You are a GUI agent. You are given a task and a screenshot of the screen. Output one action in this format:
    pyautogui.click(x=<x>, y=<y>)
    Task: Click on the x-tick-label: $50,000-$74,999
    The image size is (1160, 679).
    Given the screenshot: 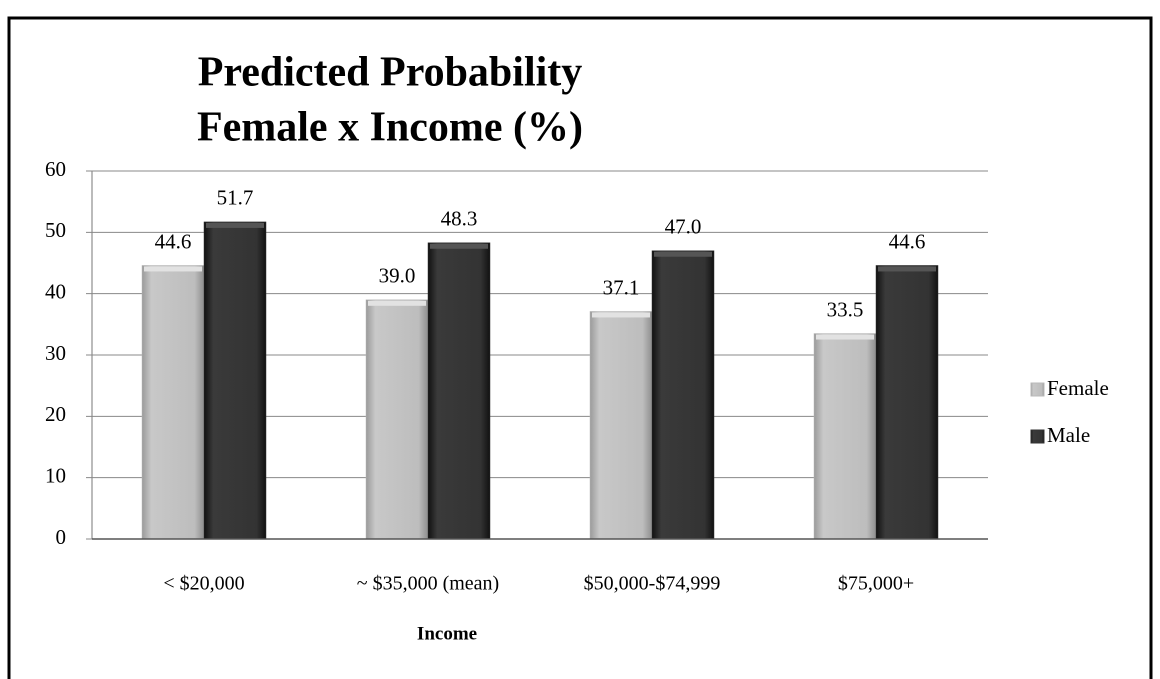 What is the action you would take?
    pyautogui.click(x=652, y=584)
    